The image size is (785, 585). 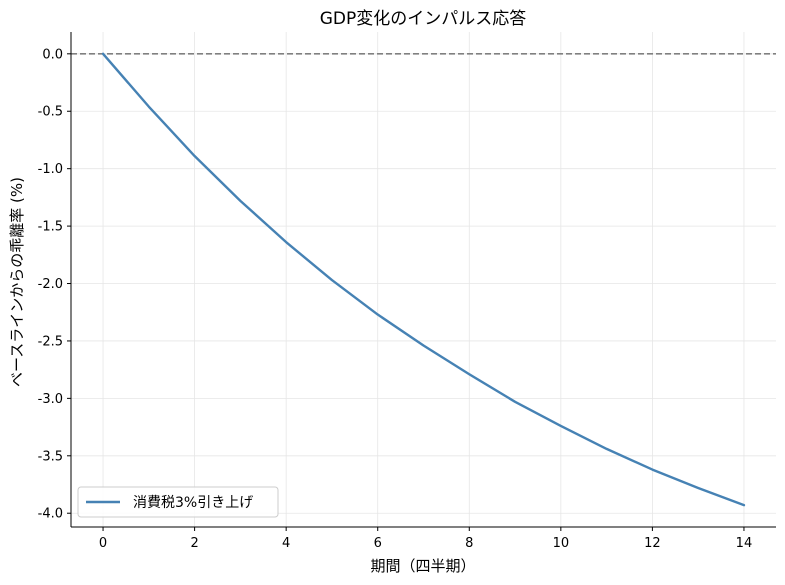 What do you see at coordinates (194, 543) in the screenshot?
I see `x-tick-label: 2` at bounding box center [194, 543].